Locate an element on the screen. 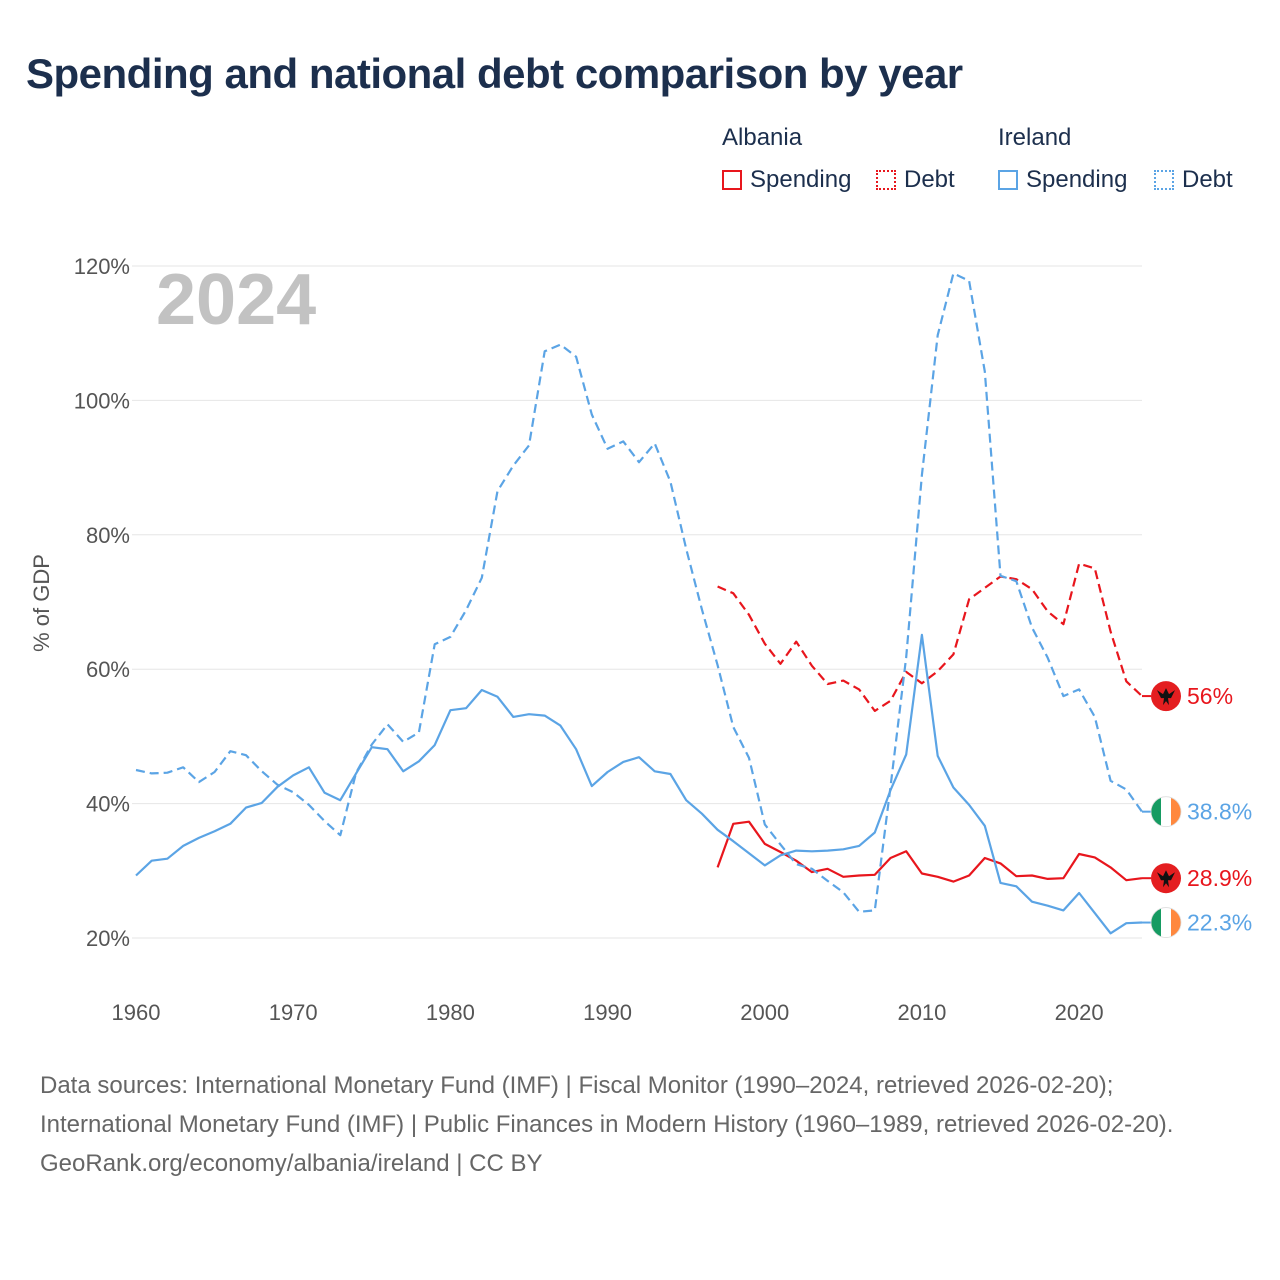  legend-dotted-blue-swatch-icon is located at coordinates (1164, 180).